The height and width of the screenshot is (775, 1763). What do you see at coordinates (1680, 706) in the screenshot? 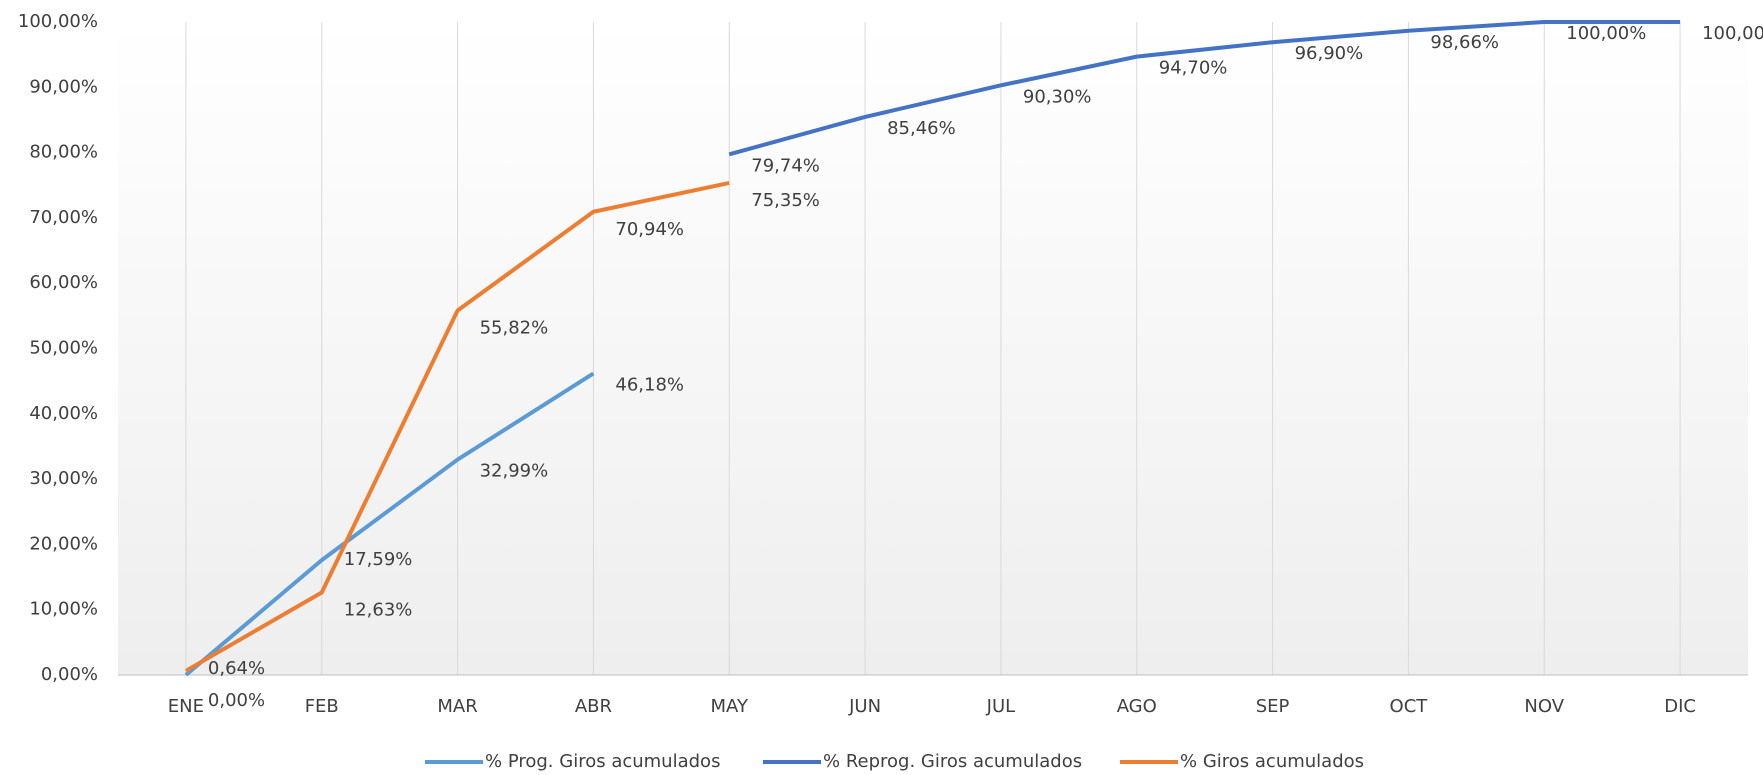
I see `x-tick-label: DIC` at bounding box center [1680, 706].